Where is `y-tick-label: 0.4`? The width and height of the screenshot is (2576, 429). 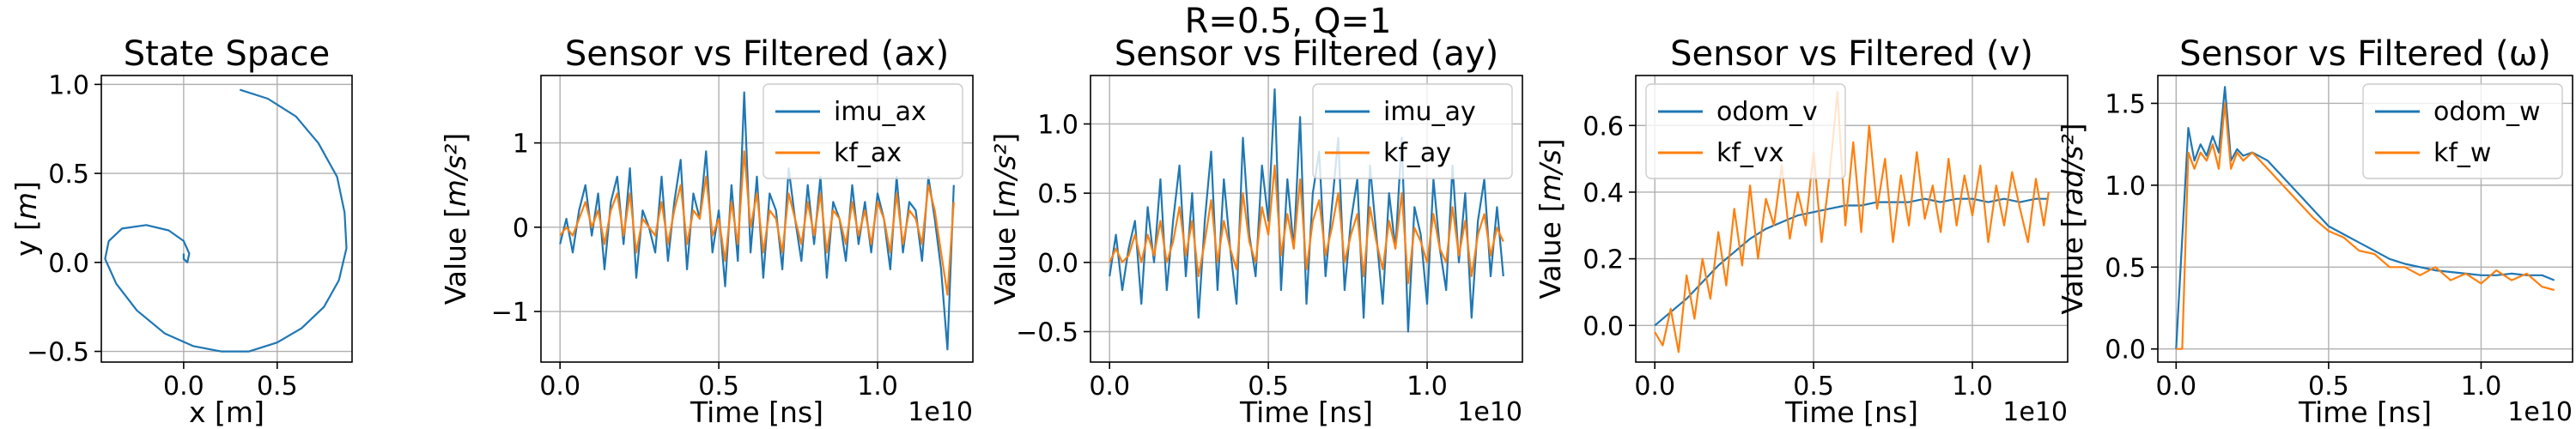
y-tick-label: 0.4 is located at coordinates (1603, 193).